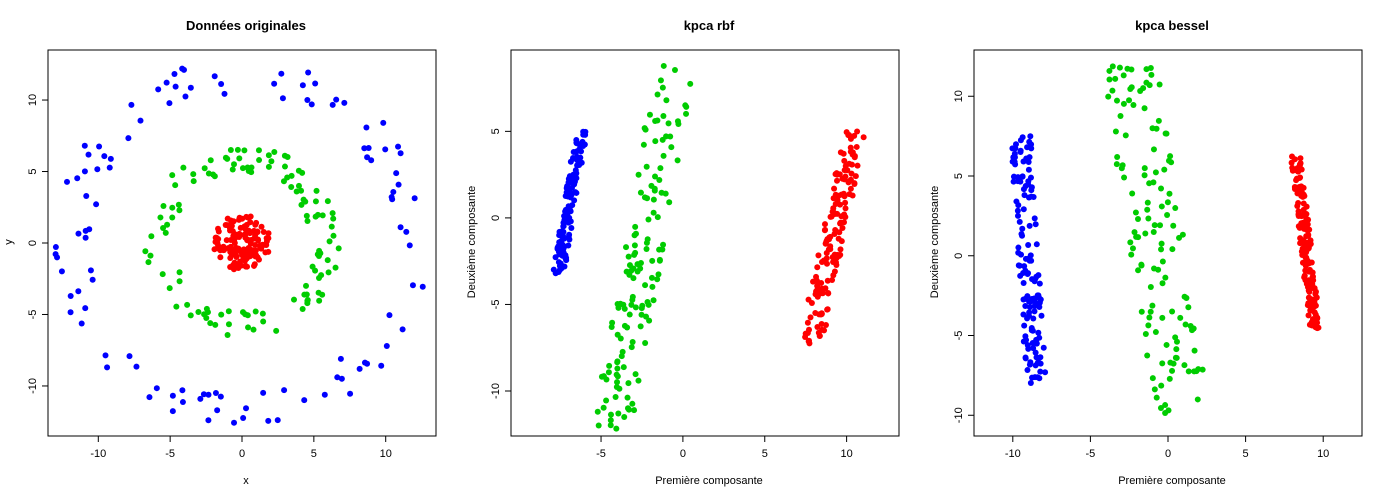  I want to click on y-tick-label: -5, so click(33, 315).